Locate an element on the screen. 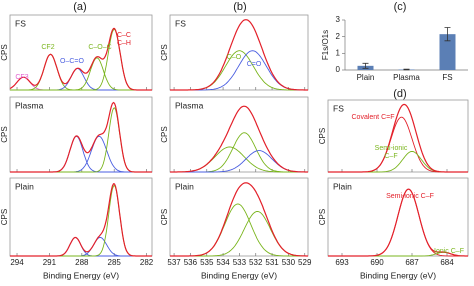 This screenshot has width=474, height=286. x-tick-label: 684 is located at coordinates (447, 262).